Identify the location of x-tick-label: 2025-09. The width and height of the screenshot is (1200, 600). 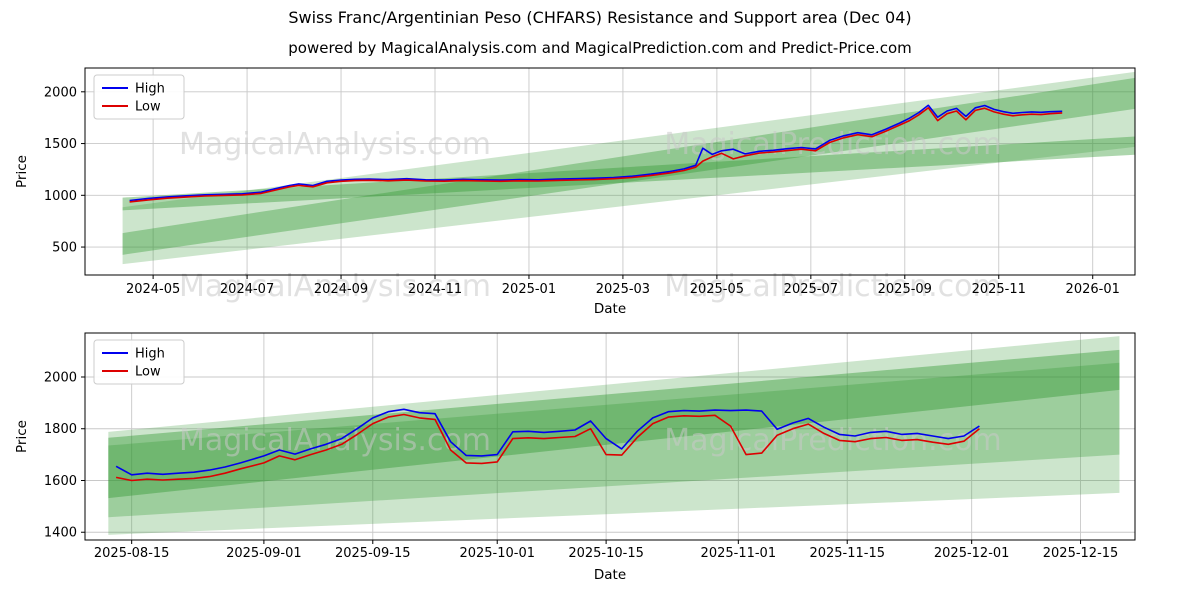
(905, 289).